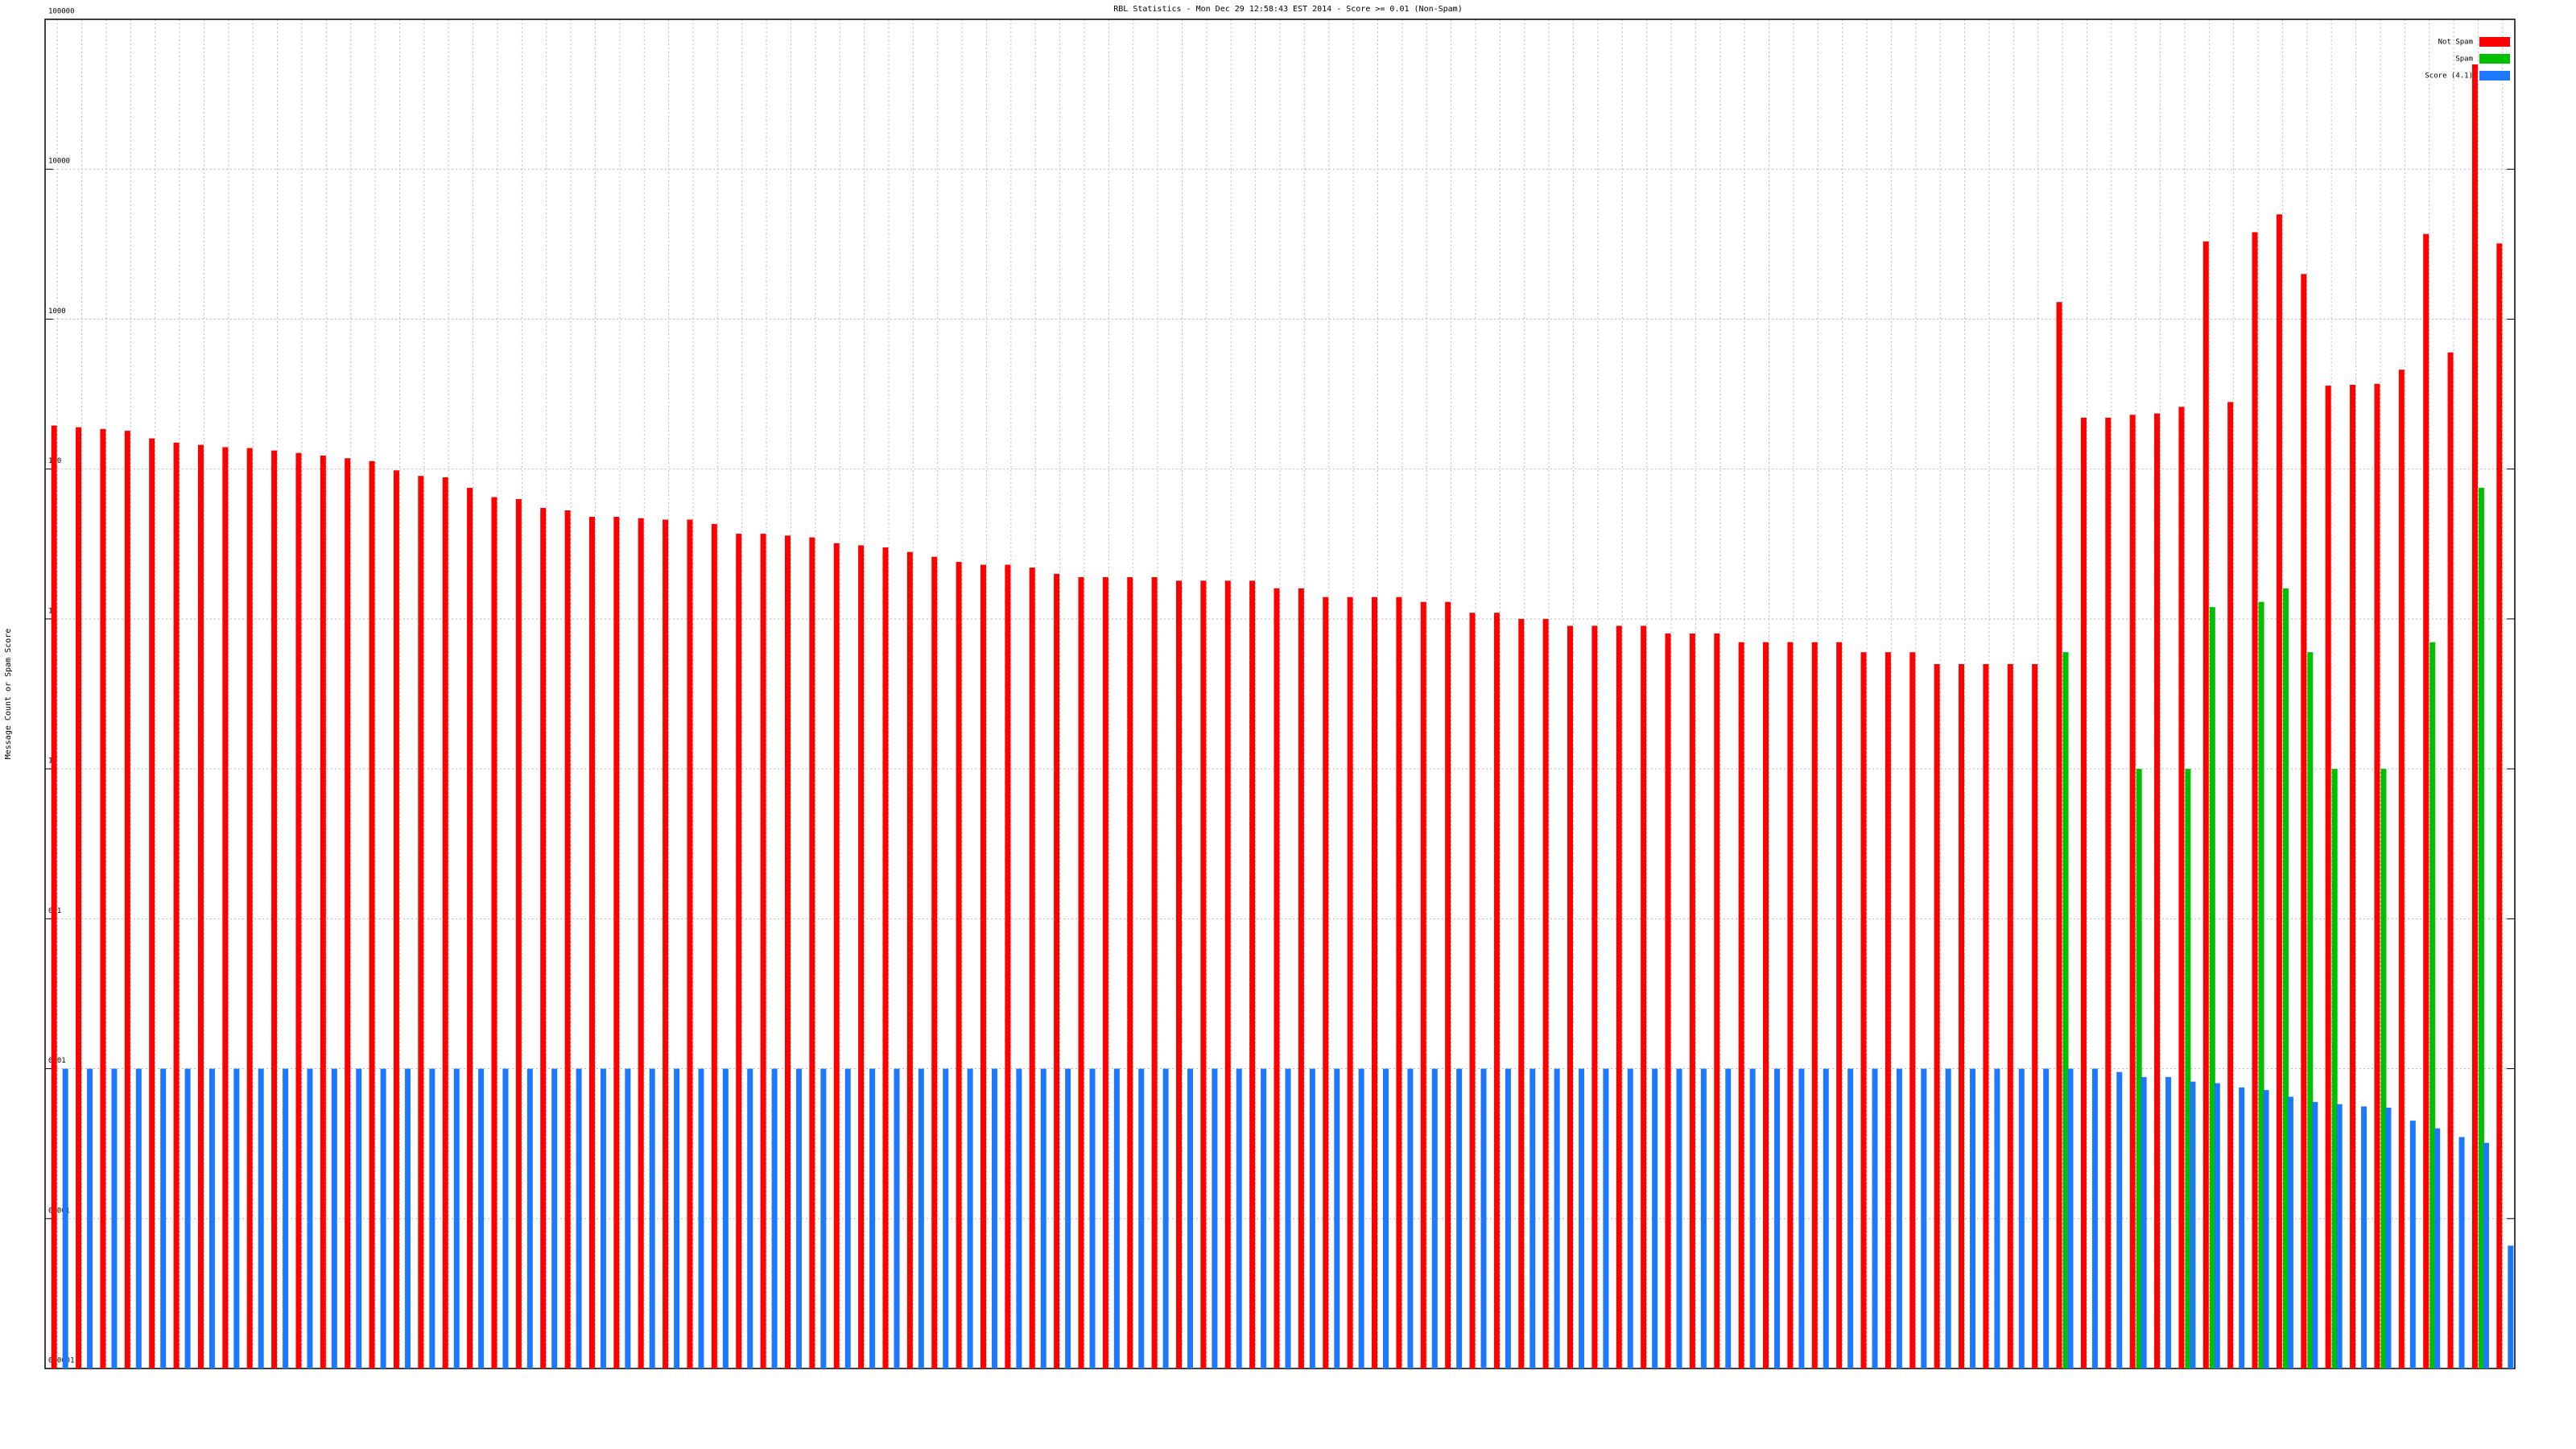 The image size is (2576, 1449). I want to click on legend-label: Spam, so click(2464, 60).